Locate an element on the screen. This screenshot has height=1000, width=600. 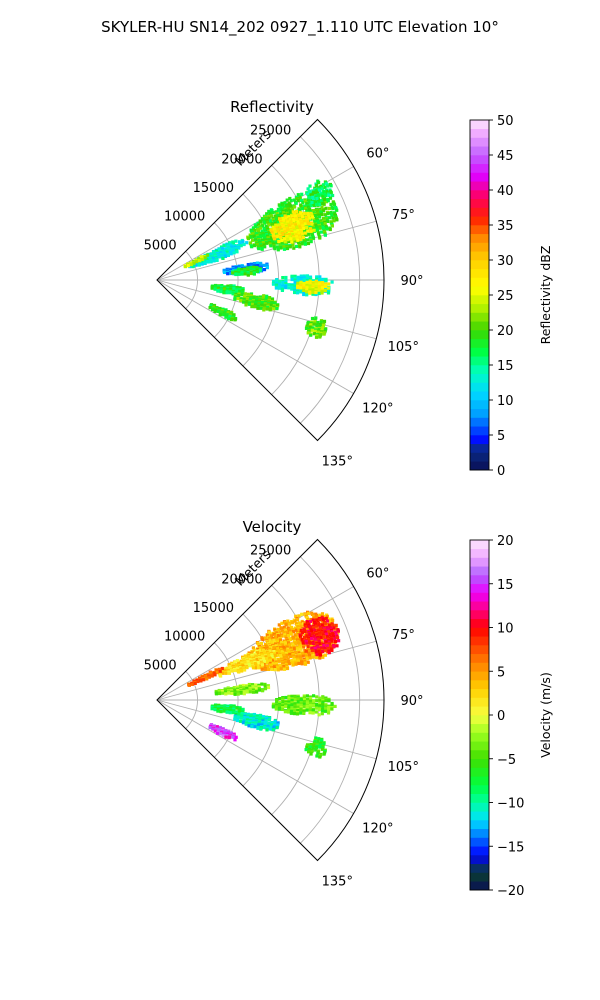
azimuth-tick-label: 90° is located at coordinates (411, 701).